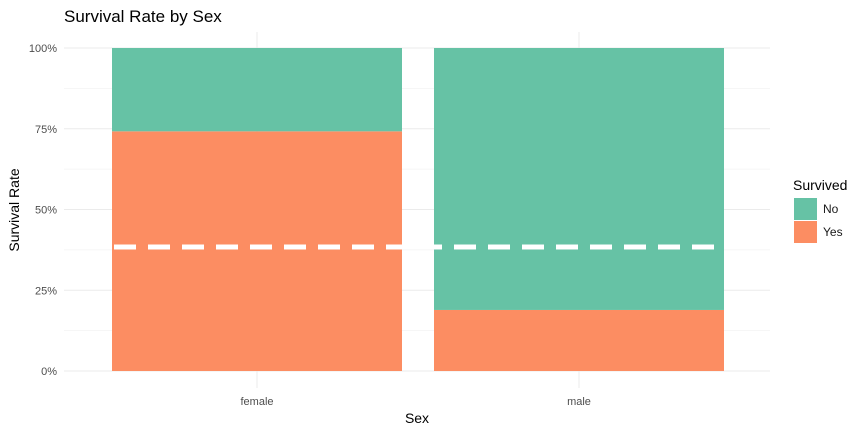  I want to click on y-tick-label: 75%, so click(46, 130).